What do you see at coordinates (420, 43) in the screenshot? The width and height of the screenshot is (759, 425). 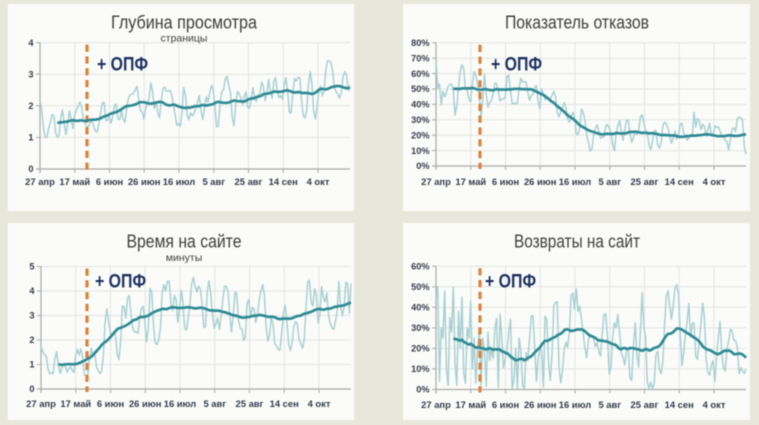 I see `svg-text: 80%` at bounding box center [420, 43].